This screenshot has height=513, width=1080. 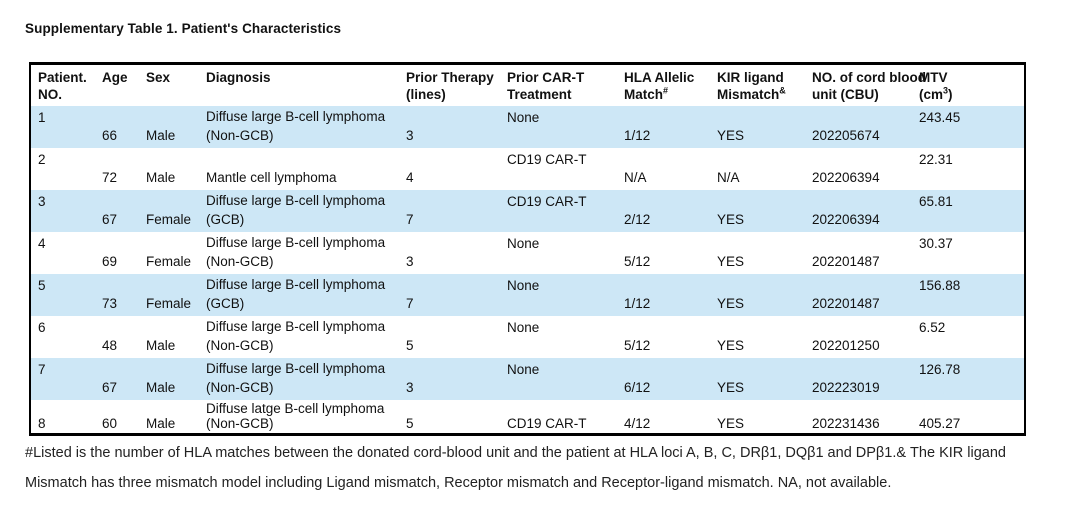 What do you see at coordinates (846, 135) in the screenshot?
I see `cord-blood-unit-no-value: 202205674` at bounding box center [846, 135].